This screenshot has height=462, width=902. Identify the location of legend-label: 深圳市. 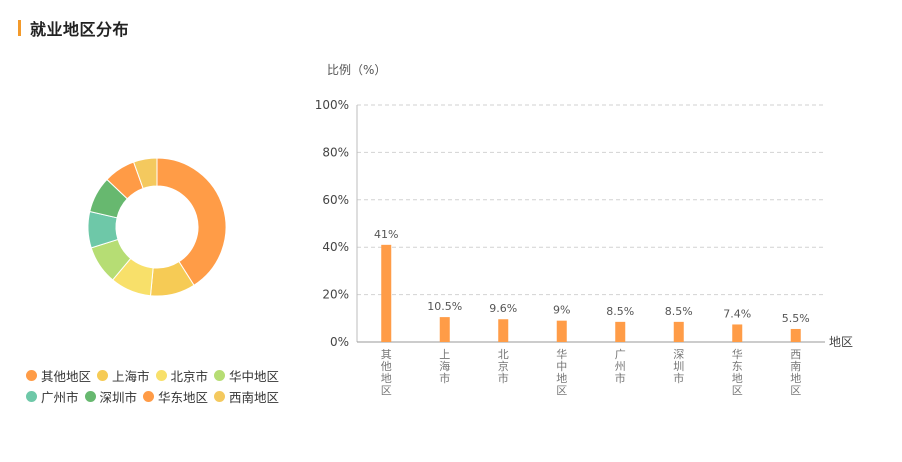
(118, 397).